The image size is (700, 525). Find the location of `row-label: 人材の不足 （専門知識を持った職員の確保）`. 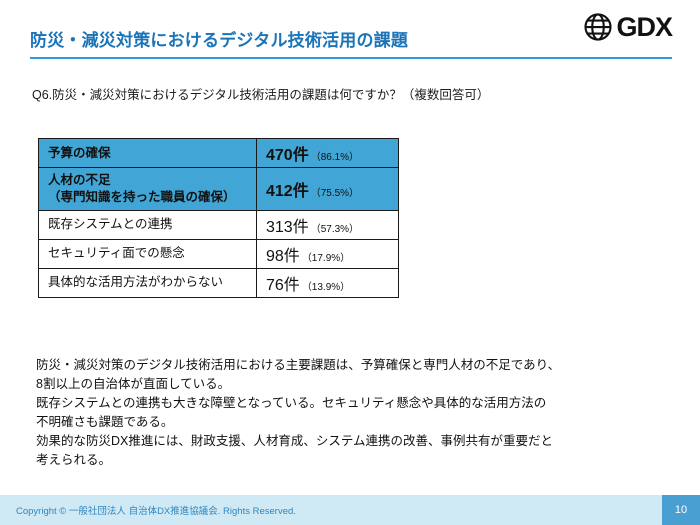

row-label: 人材の不足 （専門知識を持った職員の確保） is located at coordinates (147, 189).